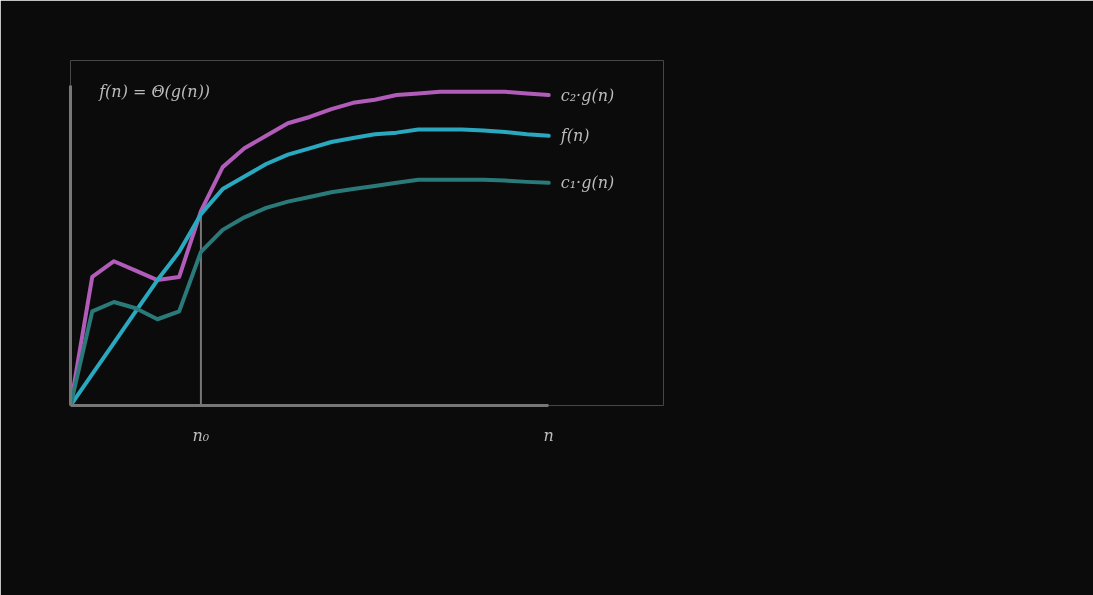 The image size is (1093, 595). I want to click on x-tick-label: n, so click(548, 435).